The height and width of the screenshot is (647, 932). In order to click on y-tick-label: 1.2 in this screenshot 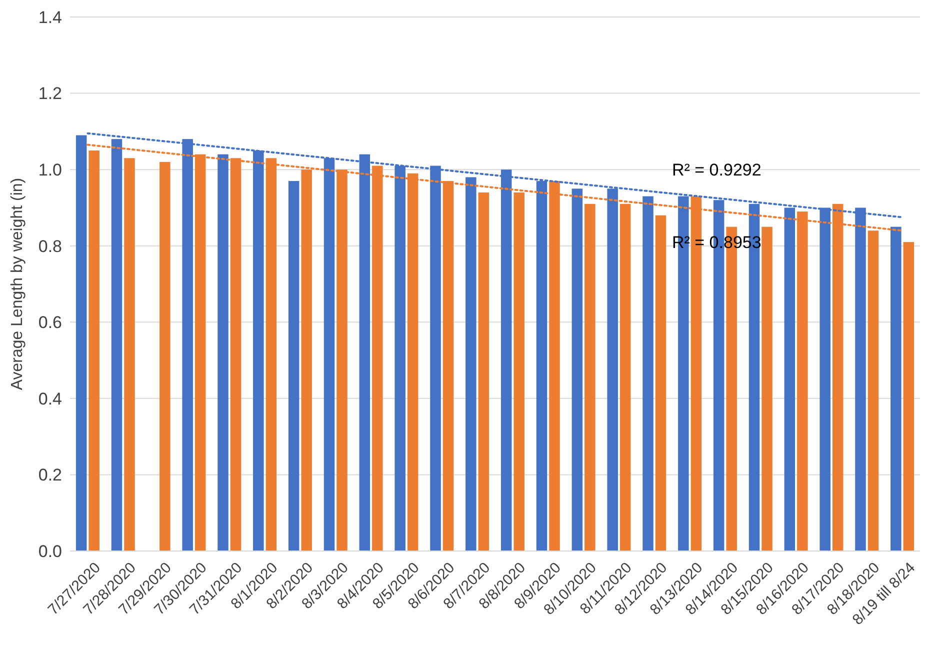, I will do `click(50, 94)`.